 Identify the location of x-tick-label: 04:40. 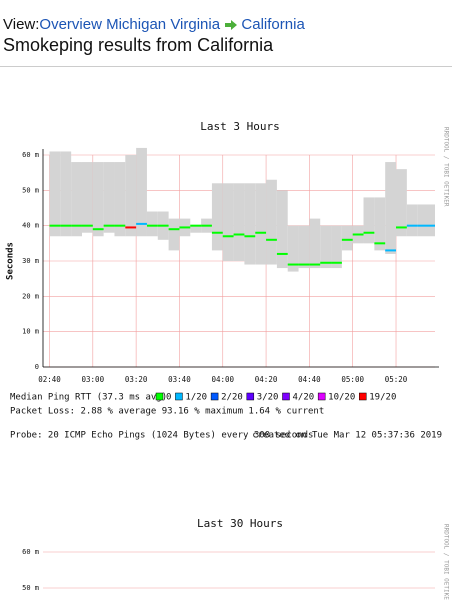
(309, 379).